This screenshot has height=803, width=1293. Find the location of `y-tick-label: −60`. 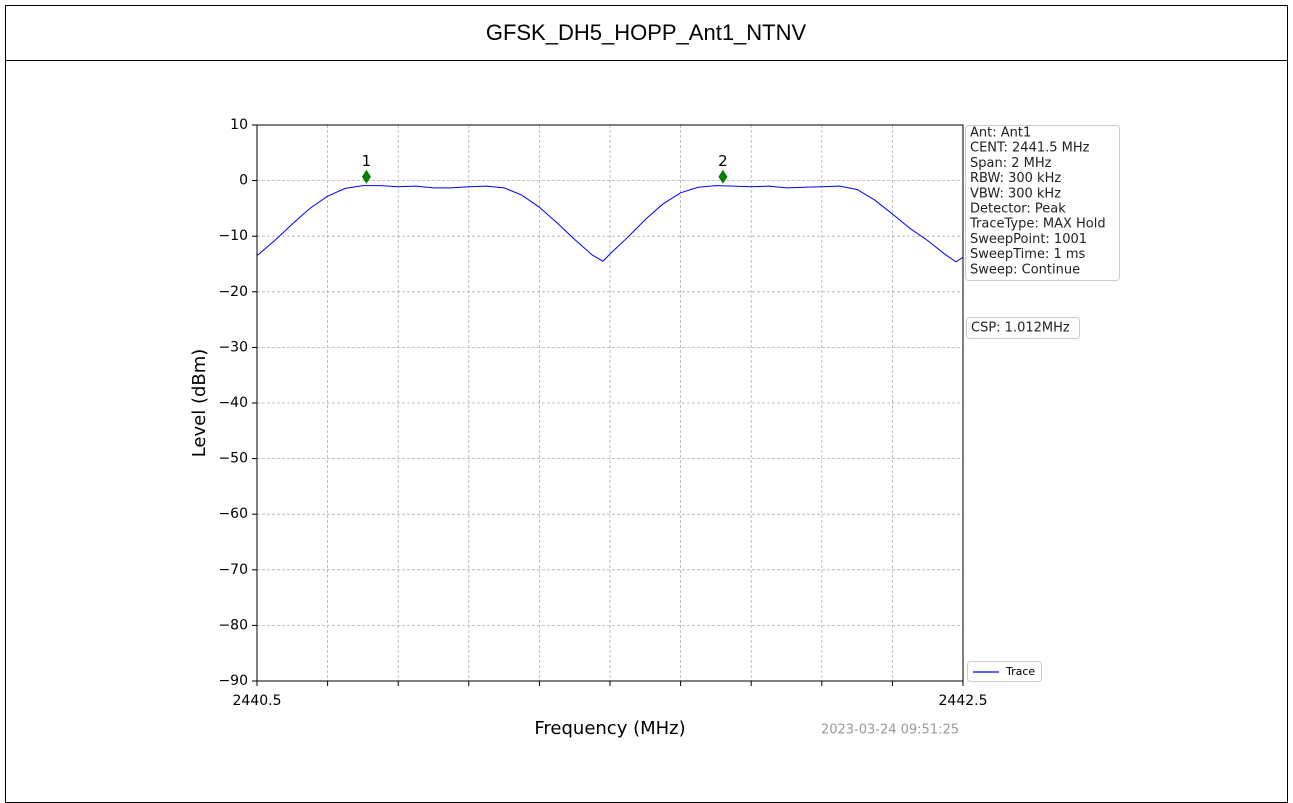

y-tick-label: −60 is located at coordinates (233, 514).